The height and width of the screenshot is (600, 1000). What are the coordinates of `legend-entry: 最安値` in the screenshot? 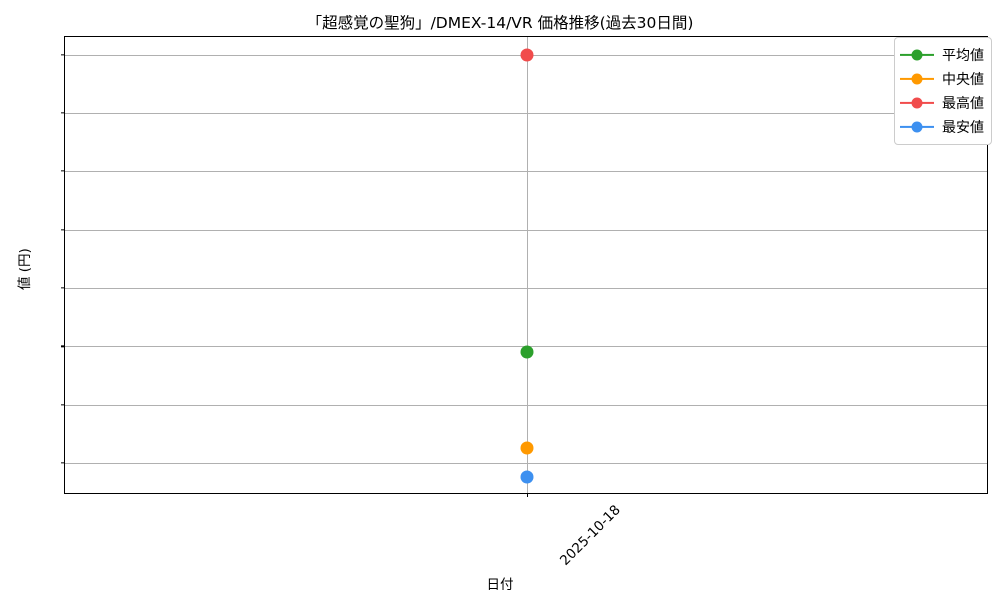 It's located at (942, 127).